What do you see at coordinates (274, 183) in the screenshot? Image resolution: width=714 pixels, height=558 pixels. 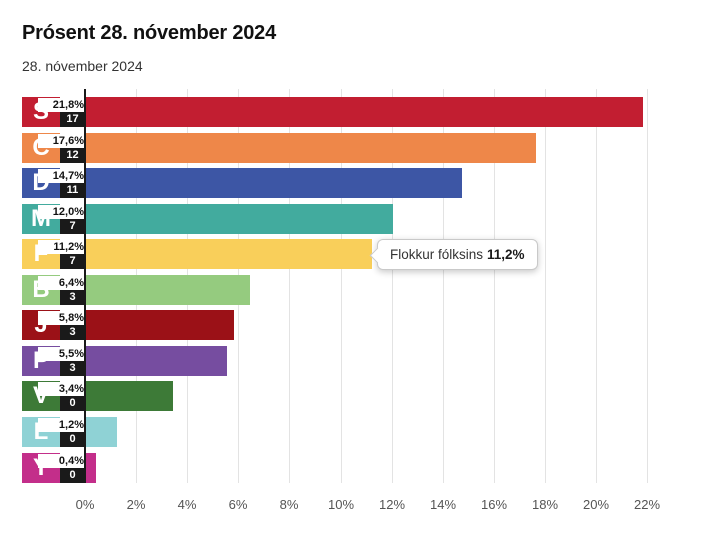 I see `bar-D` at bounding box center [274, 183].